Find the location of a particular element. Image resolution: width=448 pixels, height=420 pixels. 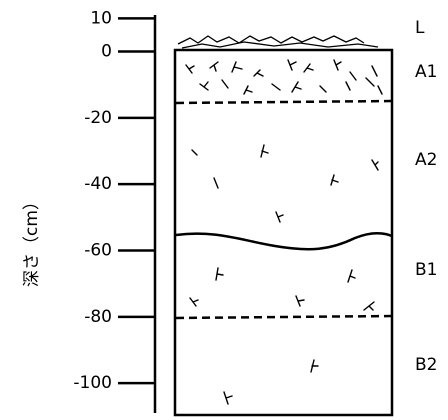

horizon-label: A1 is located at coordinates (426, 72).